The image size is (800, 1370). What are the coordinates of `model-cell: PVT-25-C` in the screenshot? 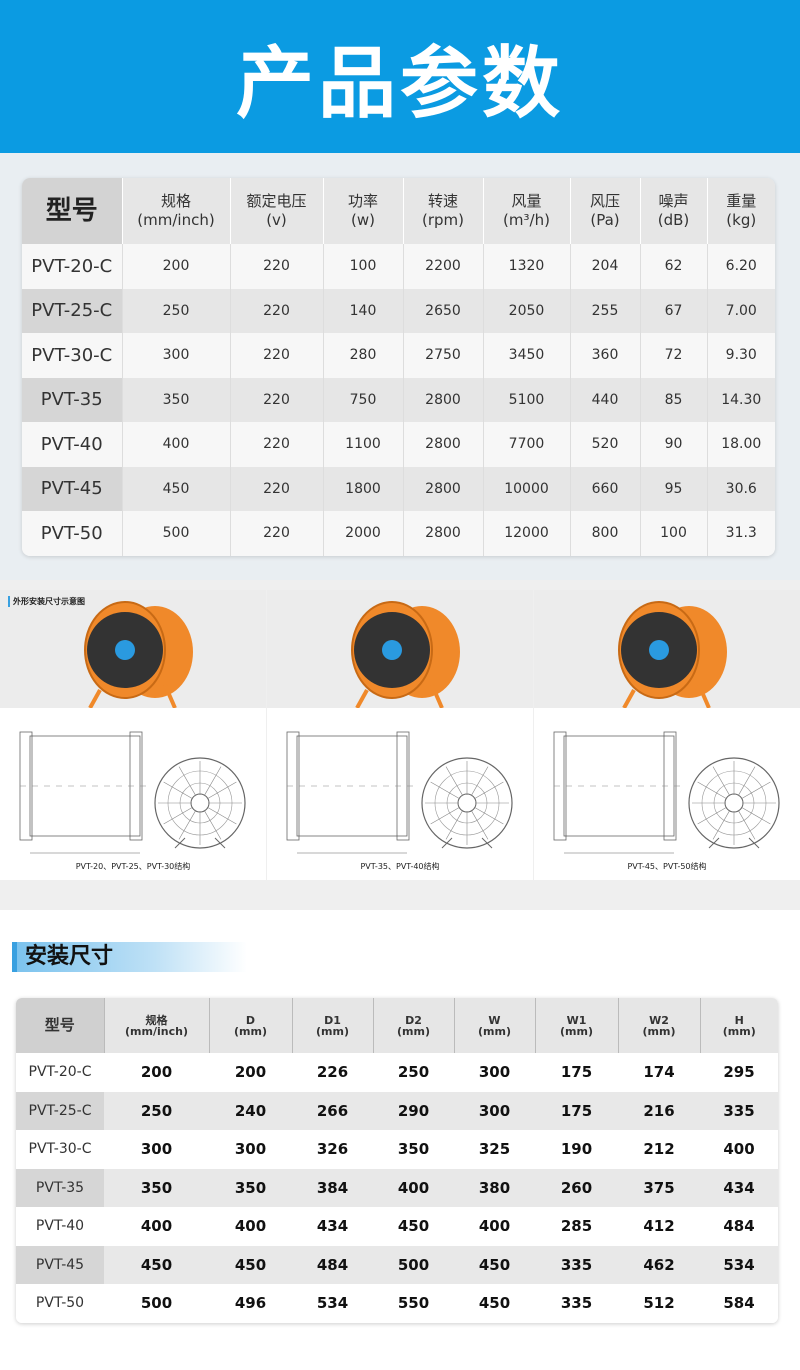 It's located at (72, 310).